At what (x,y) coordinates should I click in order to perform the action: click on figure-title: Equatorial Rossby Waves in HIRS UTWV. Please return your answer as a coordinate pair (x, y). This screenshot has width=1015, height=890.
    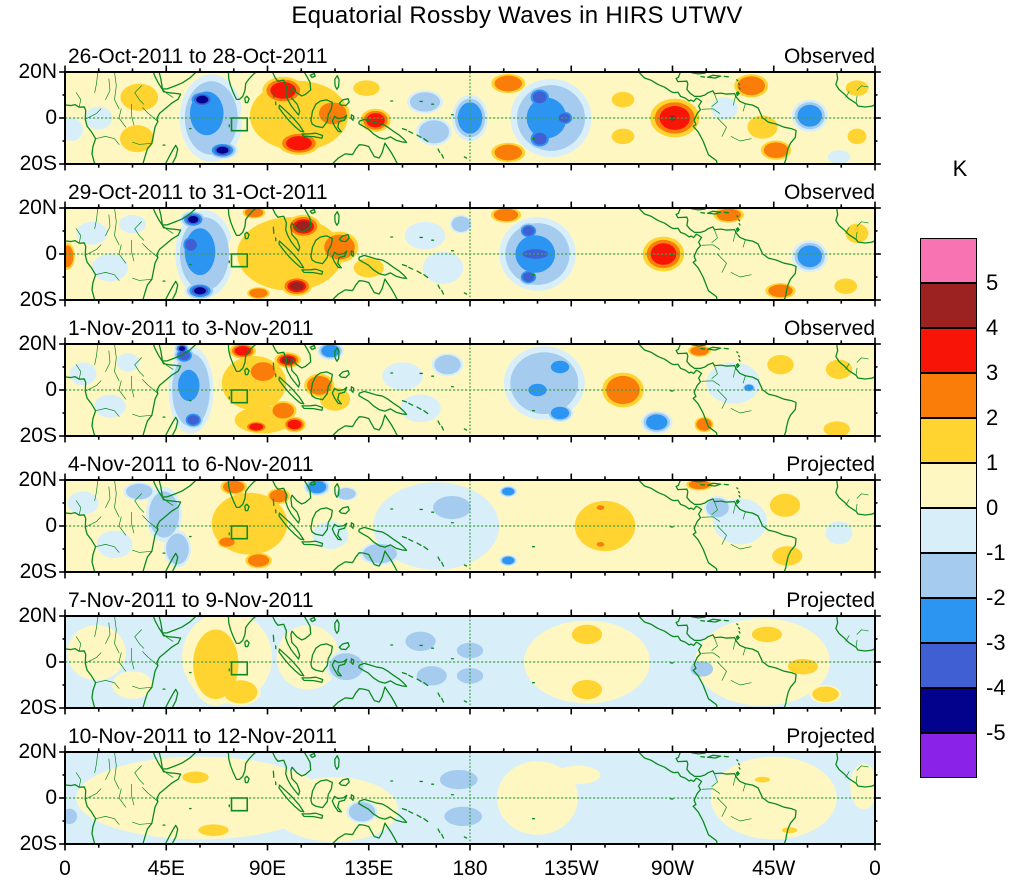
    Looking at the image, I should click on (517, 15).